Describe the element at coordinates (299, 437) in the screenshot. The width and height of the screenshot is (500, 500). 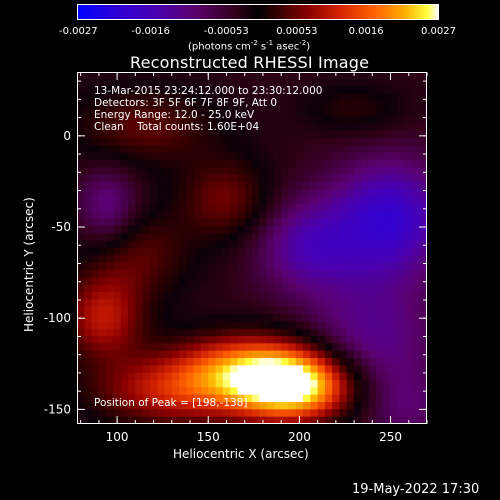
I see `x-tick-label: 200` at that location.